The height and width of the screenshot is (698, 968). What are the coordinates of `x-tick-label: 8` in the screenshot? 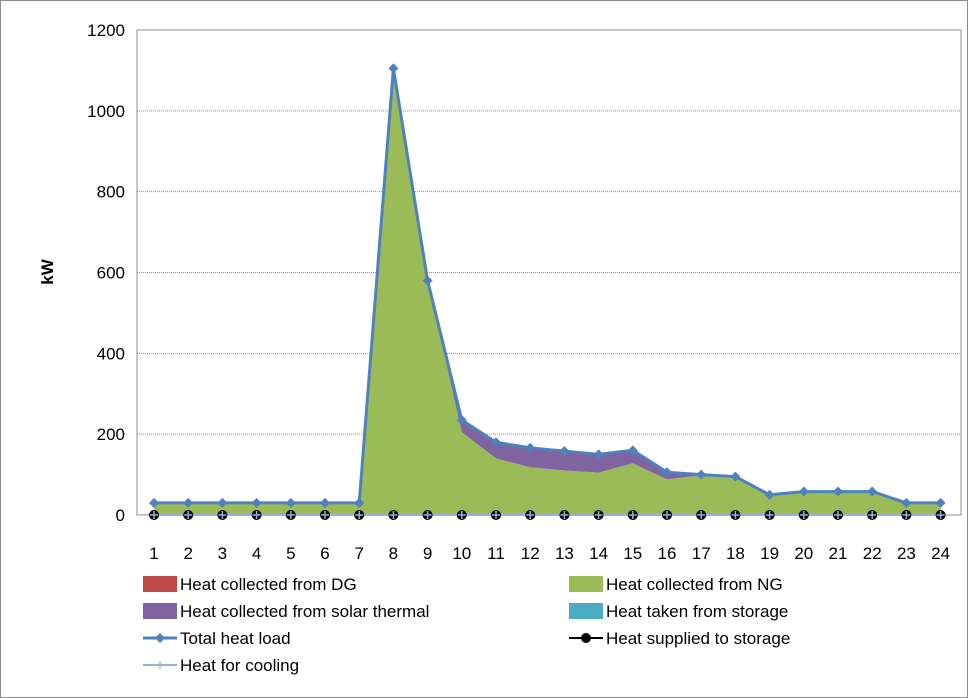 It's located at (393, 553).